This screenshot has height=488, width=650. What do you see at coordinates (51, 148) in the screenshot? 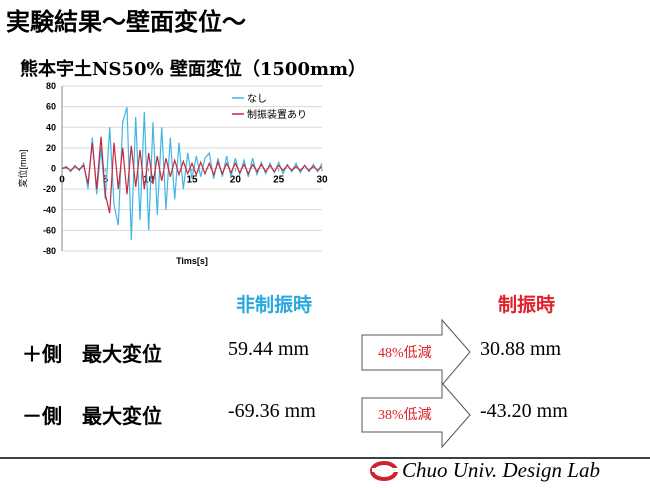
I see `y-tick-label: 20` at bounding box center [51, 148].